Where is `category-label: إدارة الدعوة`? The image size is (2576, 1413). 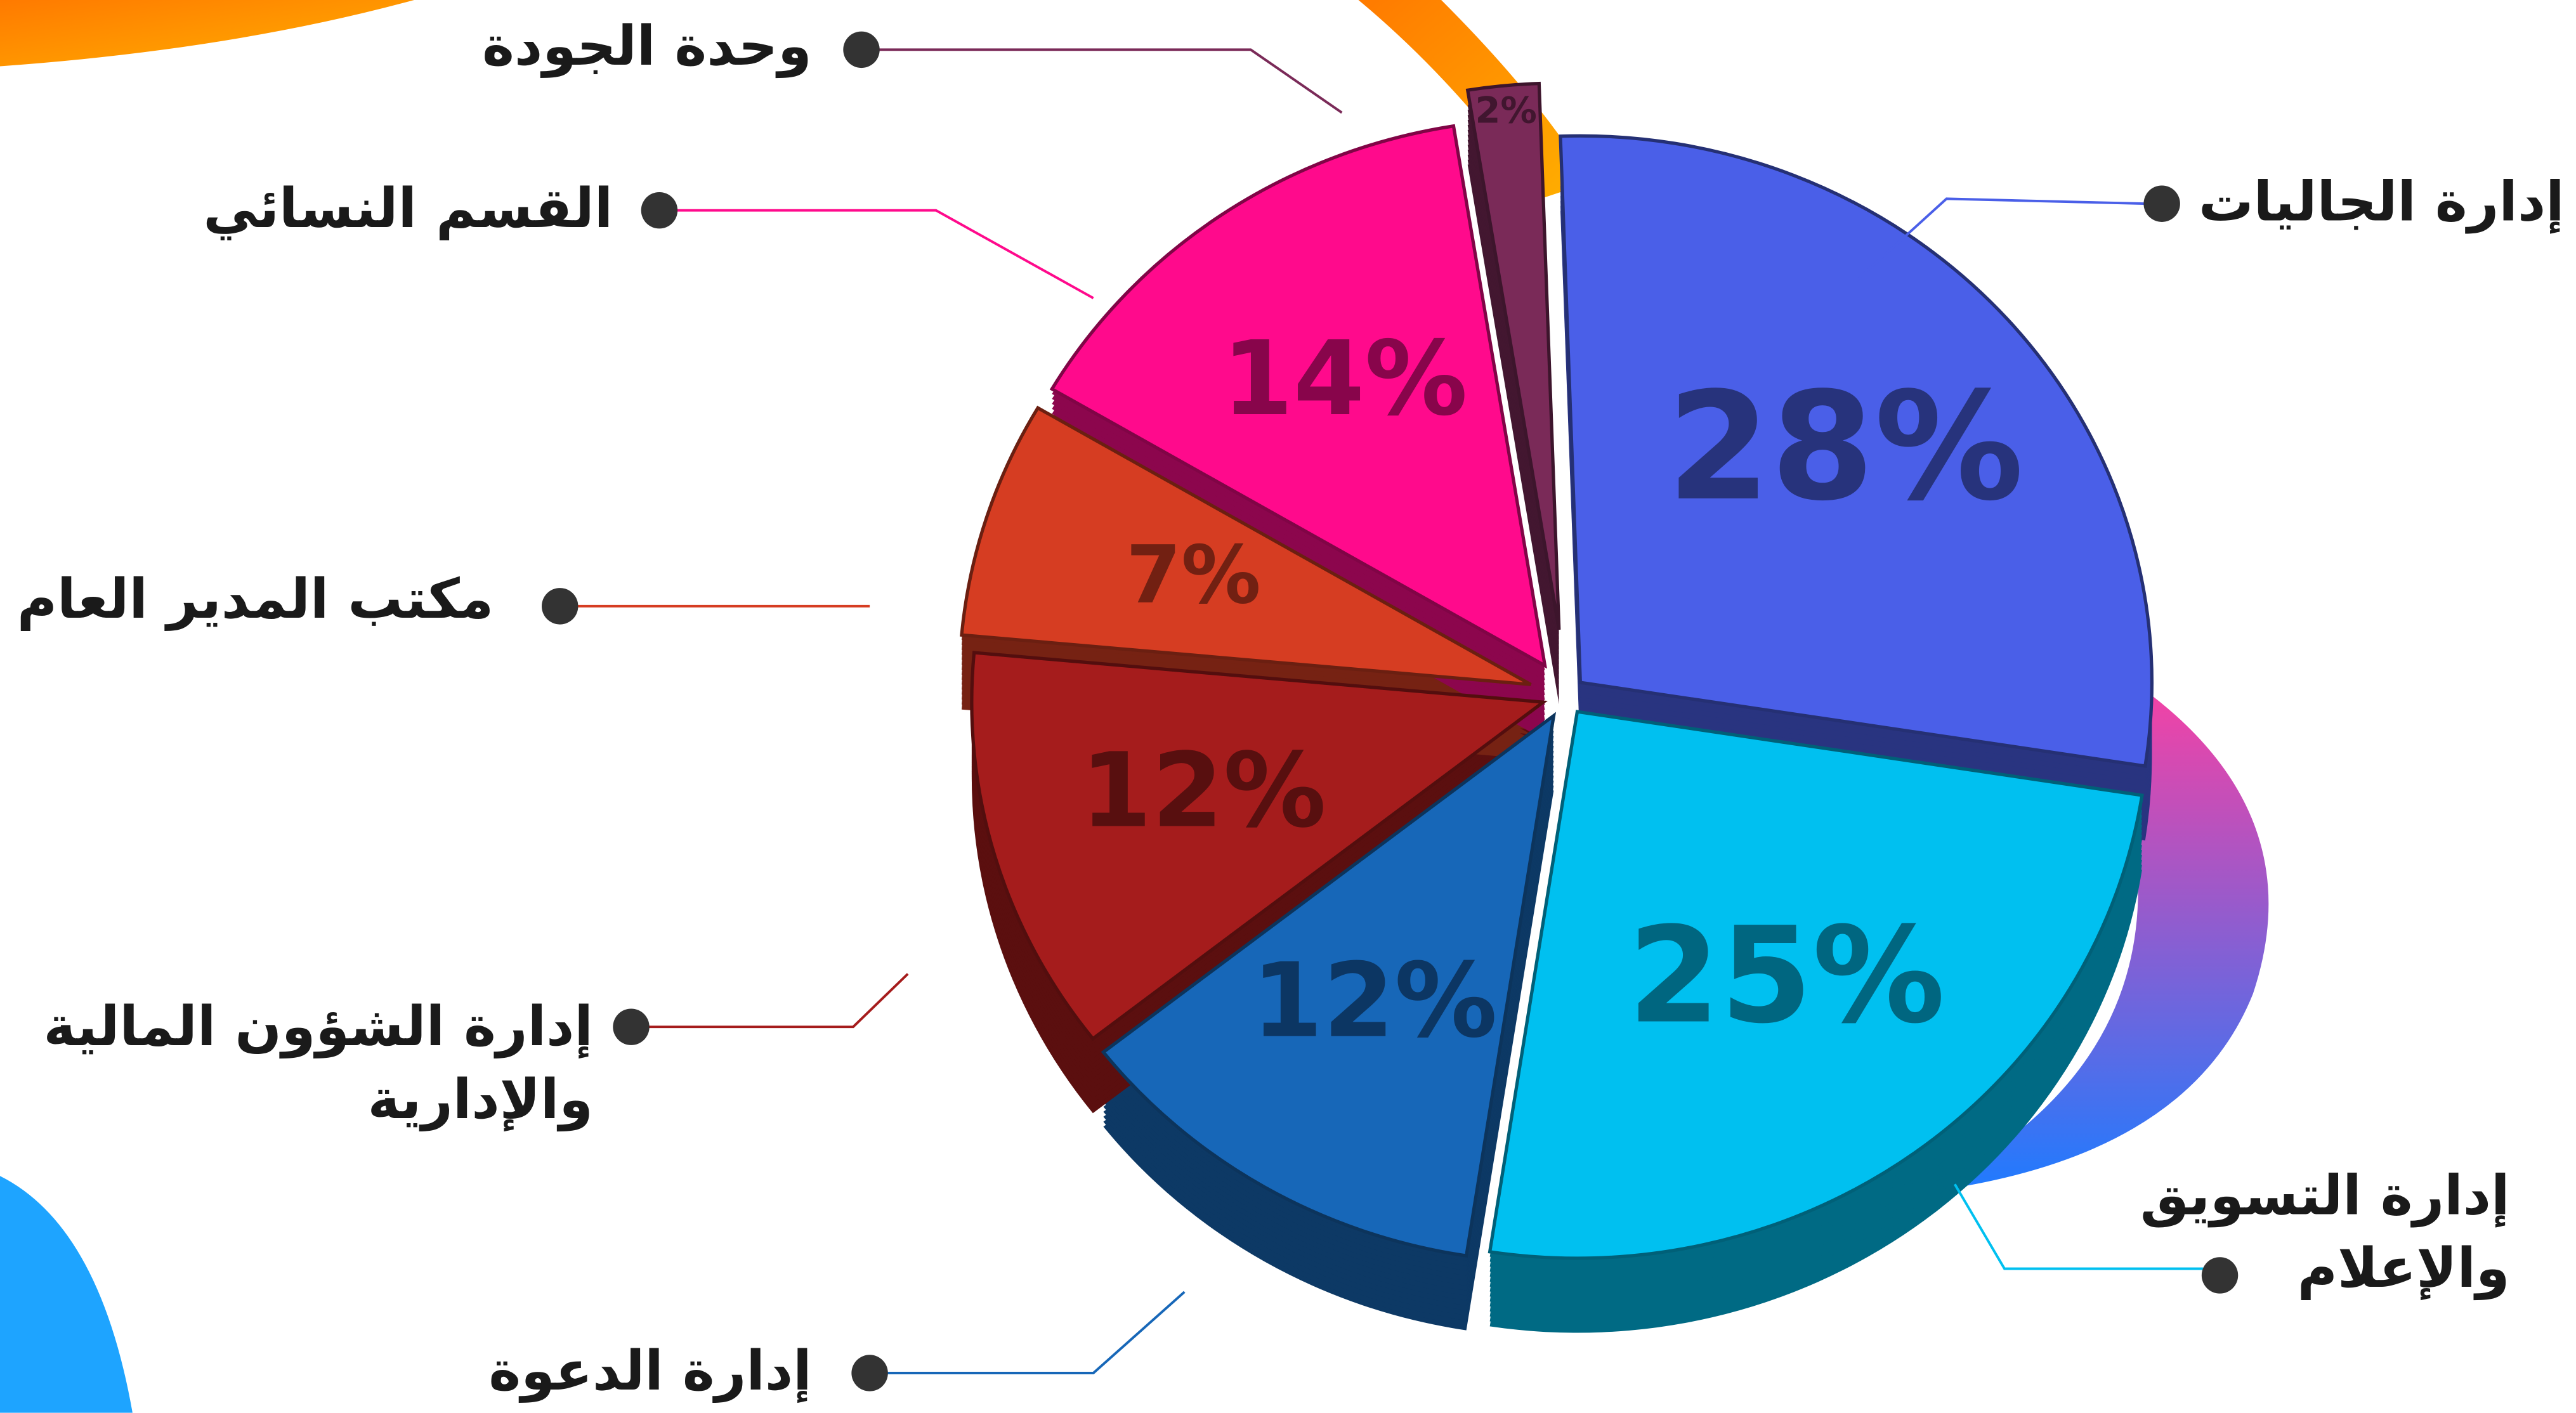 category-label: إدارة الدعوة is located at coordinates (650, 1371).